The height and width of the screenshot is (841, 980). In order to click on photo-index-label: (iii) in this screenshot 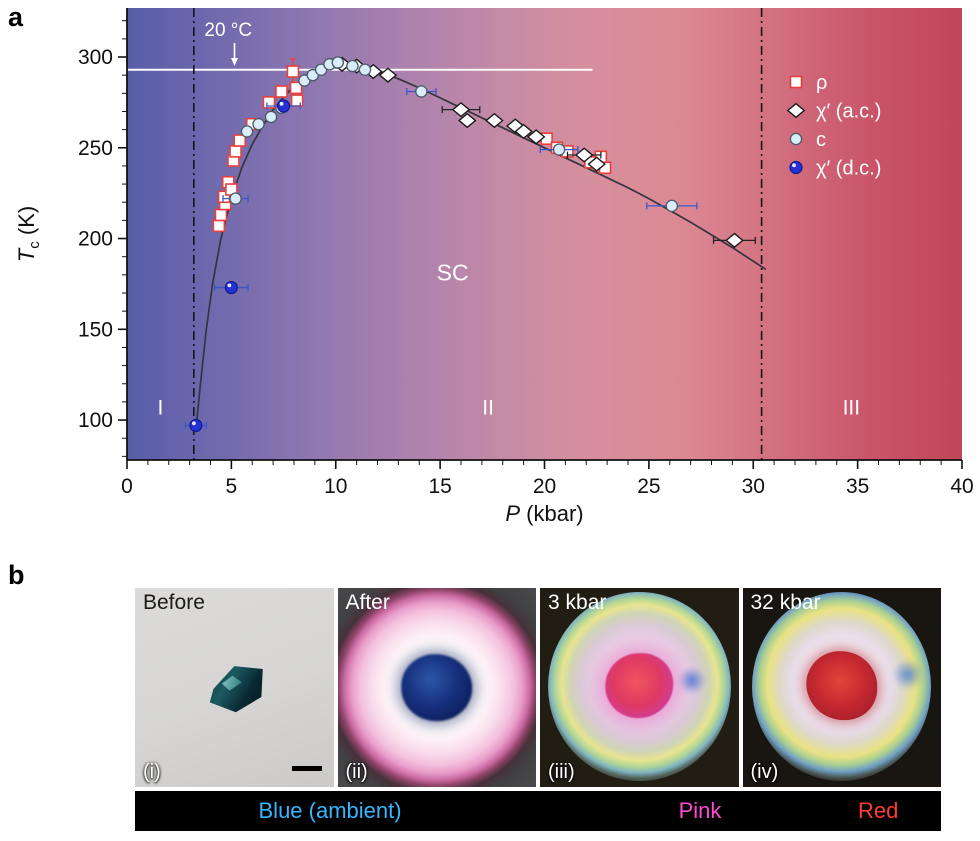, I will do `click(561, 772)`.